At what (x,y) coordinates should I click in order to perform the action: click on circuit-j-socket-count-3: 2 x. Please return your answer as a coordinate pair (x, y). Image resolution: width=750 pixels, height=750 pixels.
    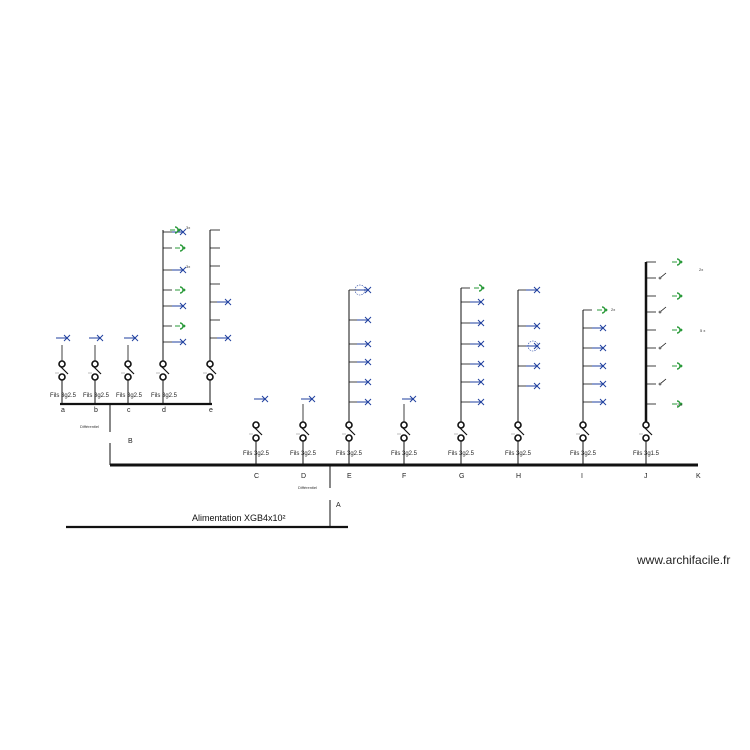
    Looking at the image, I should click on (679, 404).